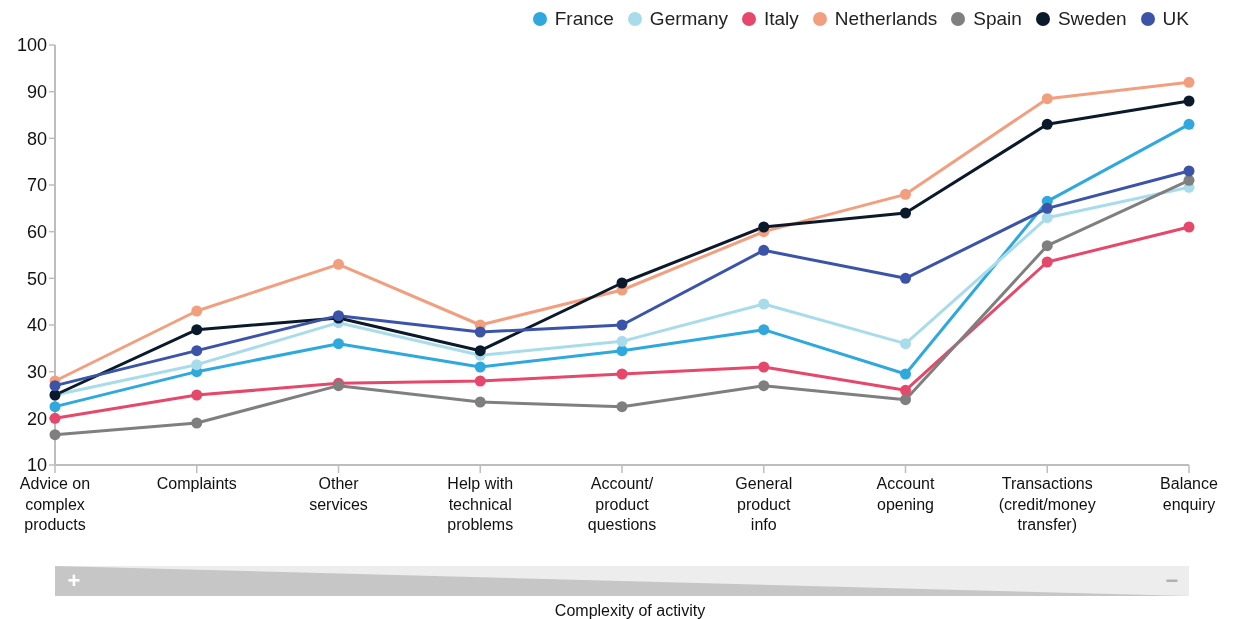 The image size is (1237, 619). What do you see at coordinates (36, 278) in the screenshot?
I see `y-tick-label: 50` at bounding box center [36, 278].